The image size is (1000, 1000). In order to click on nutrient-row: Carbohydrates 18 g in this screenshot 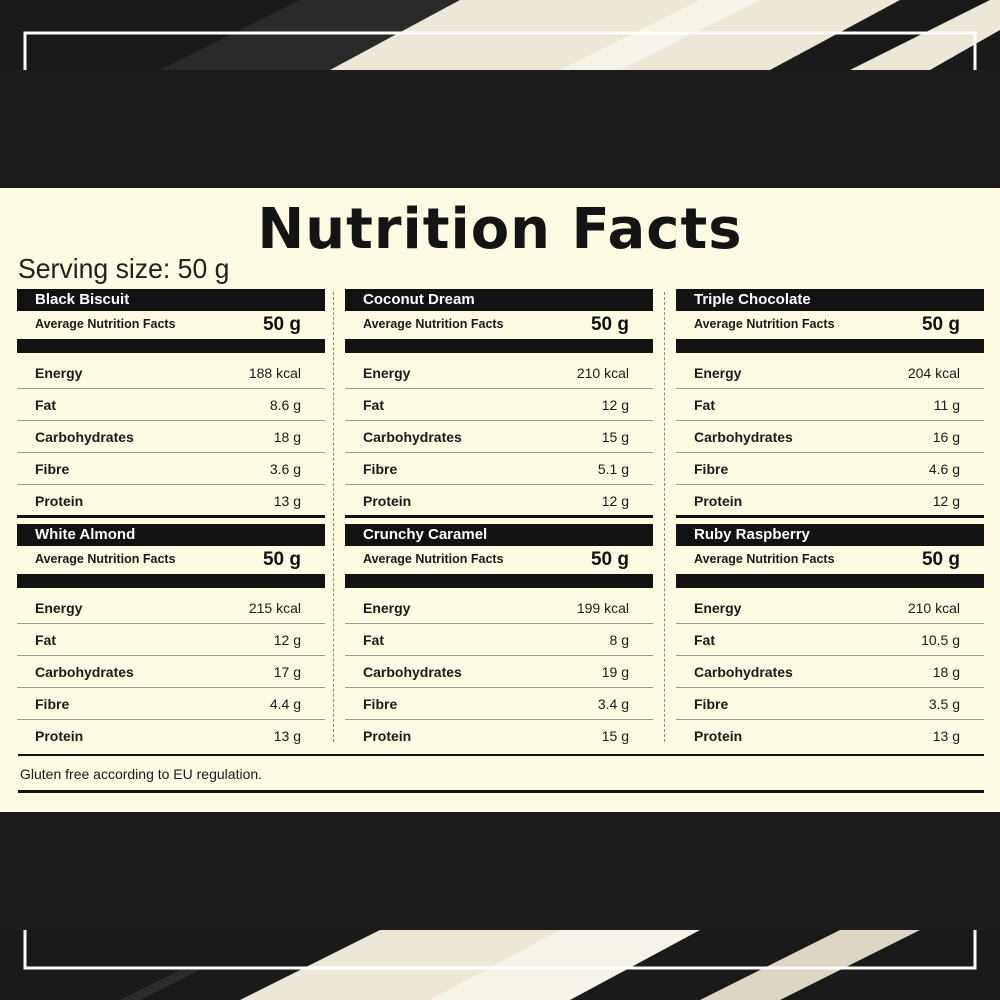, I will do `click(830, 672)`.